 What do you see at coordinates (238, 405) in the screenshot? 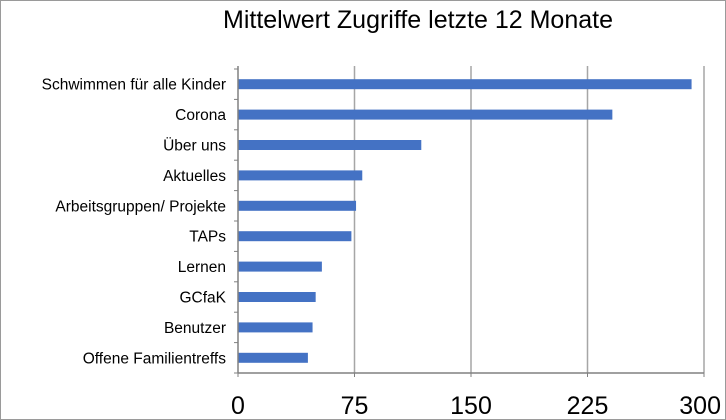
I see `x-tick-label: 0` at bounding box center [238, 405].